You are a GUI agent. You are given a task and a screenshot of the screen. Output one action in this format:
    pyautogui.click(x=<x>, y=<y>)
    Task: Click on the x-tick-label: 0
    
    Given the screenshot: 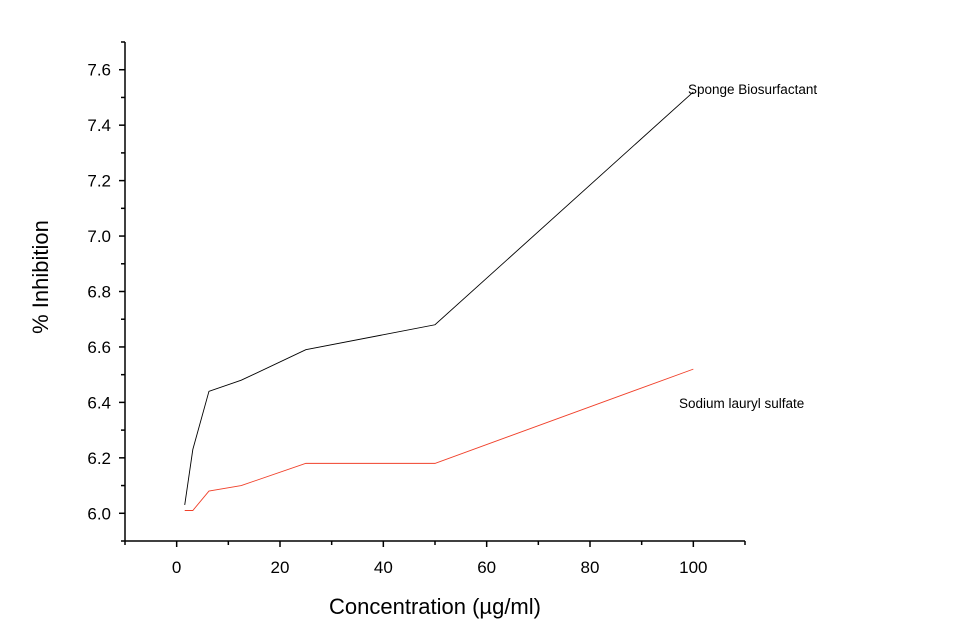 What is the action you would take?
    pyautogui.click(x=176, y=567)
    